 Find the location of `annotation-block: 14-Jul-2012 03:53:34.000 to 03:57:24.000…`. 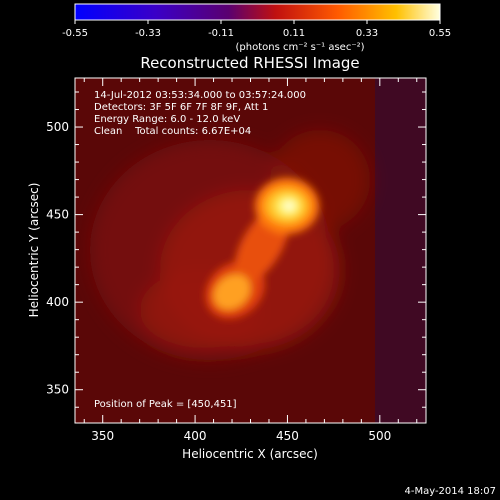

annotation-block: 14-Jul-2012 03:53:34.000 to 03:57:24.000… is located at coordinates (200, 113).